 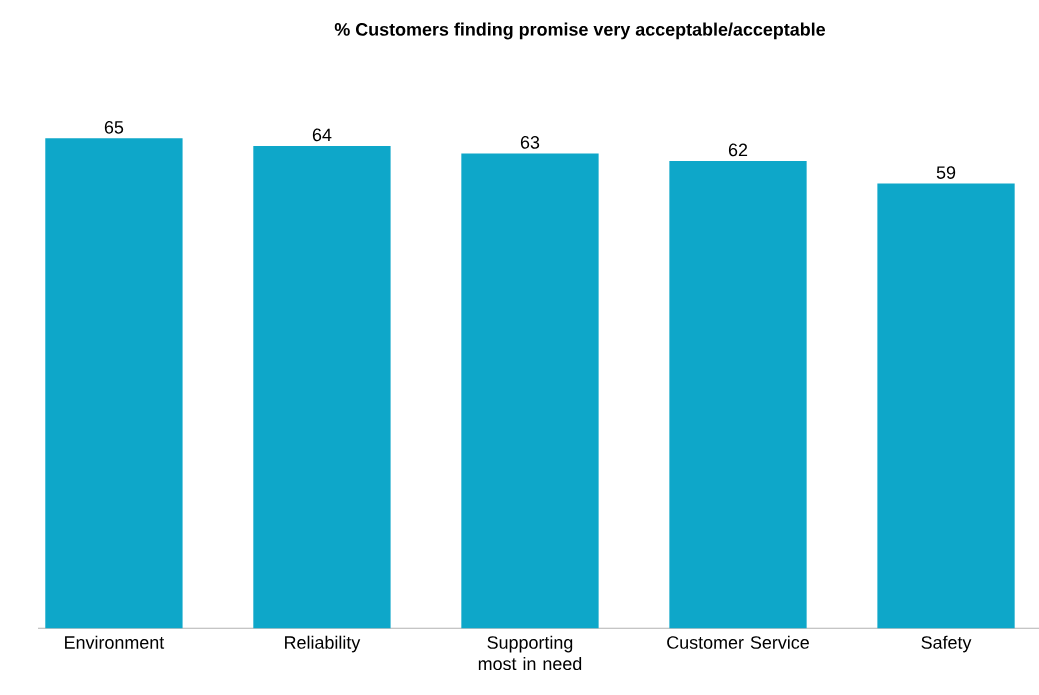 I want to click on x-tick-label: Reliability, so click(x=323, y=644).